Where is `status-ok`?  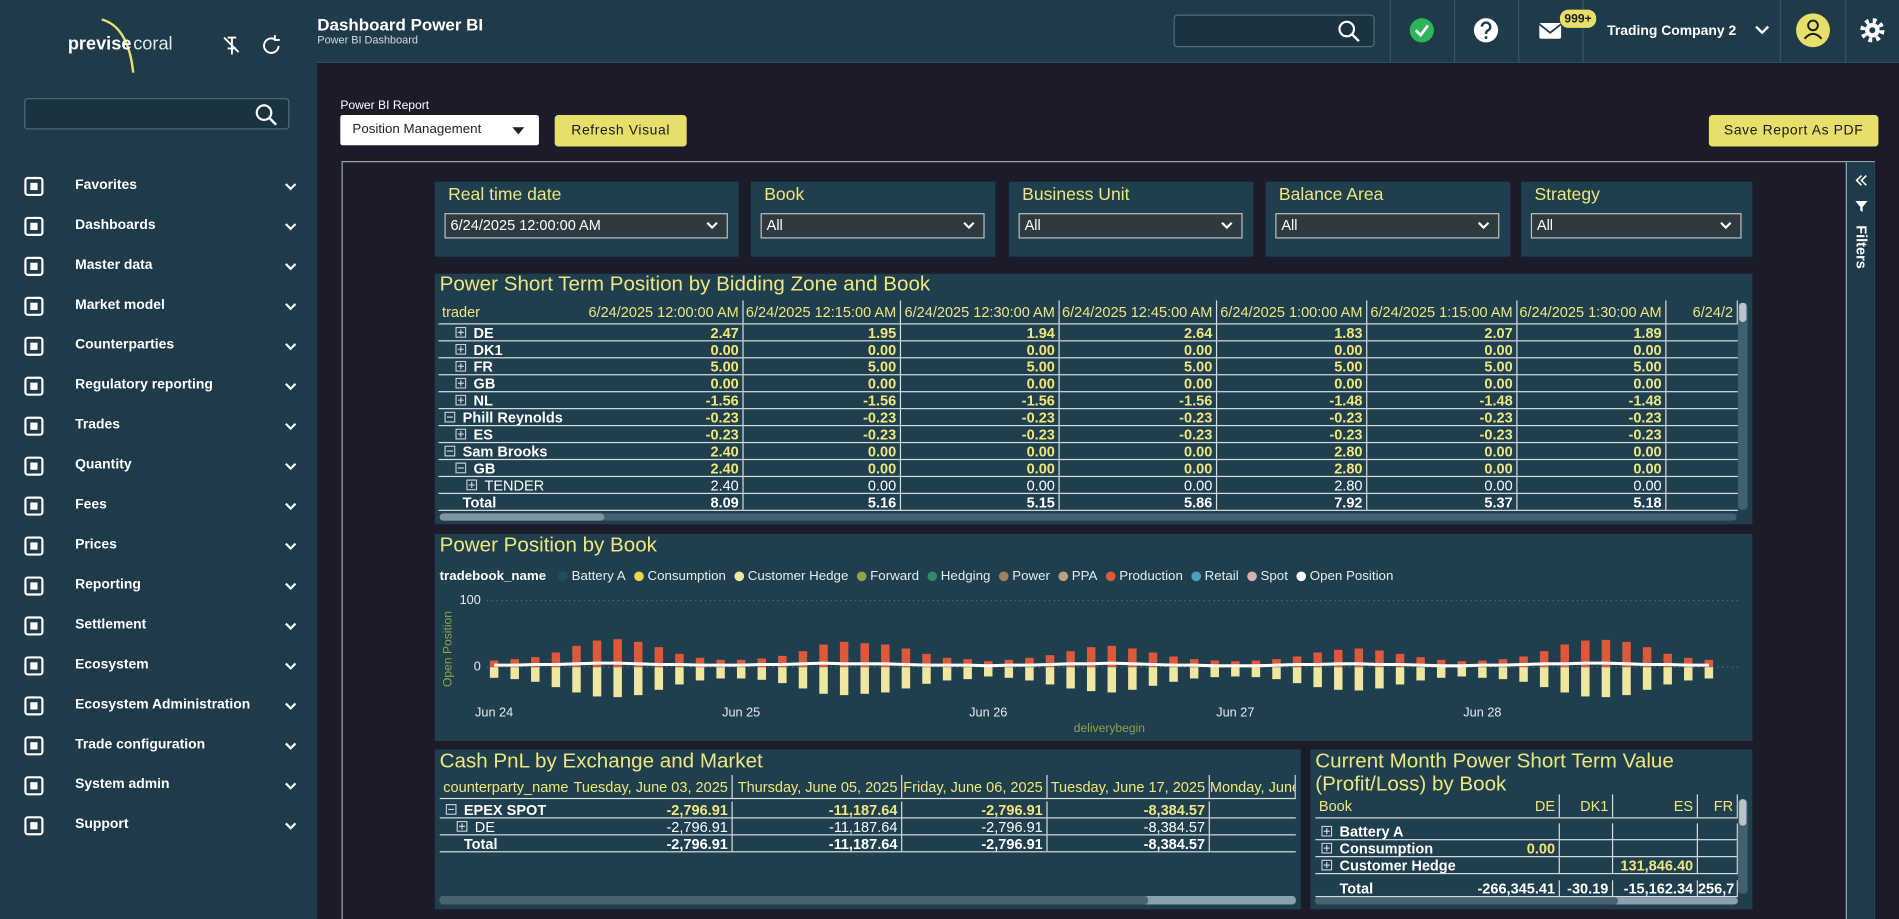
status-ok is located at coordinates (1421, 30).